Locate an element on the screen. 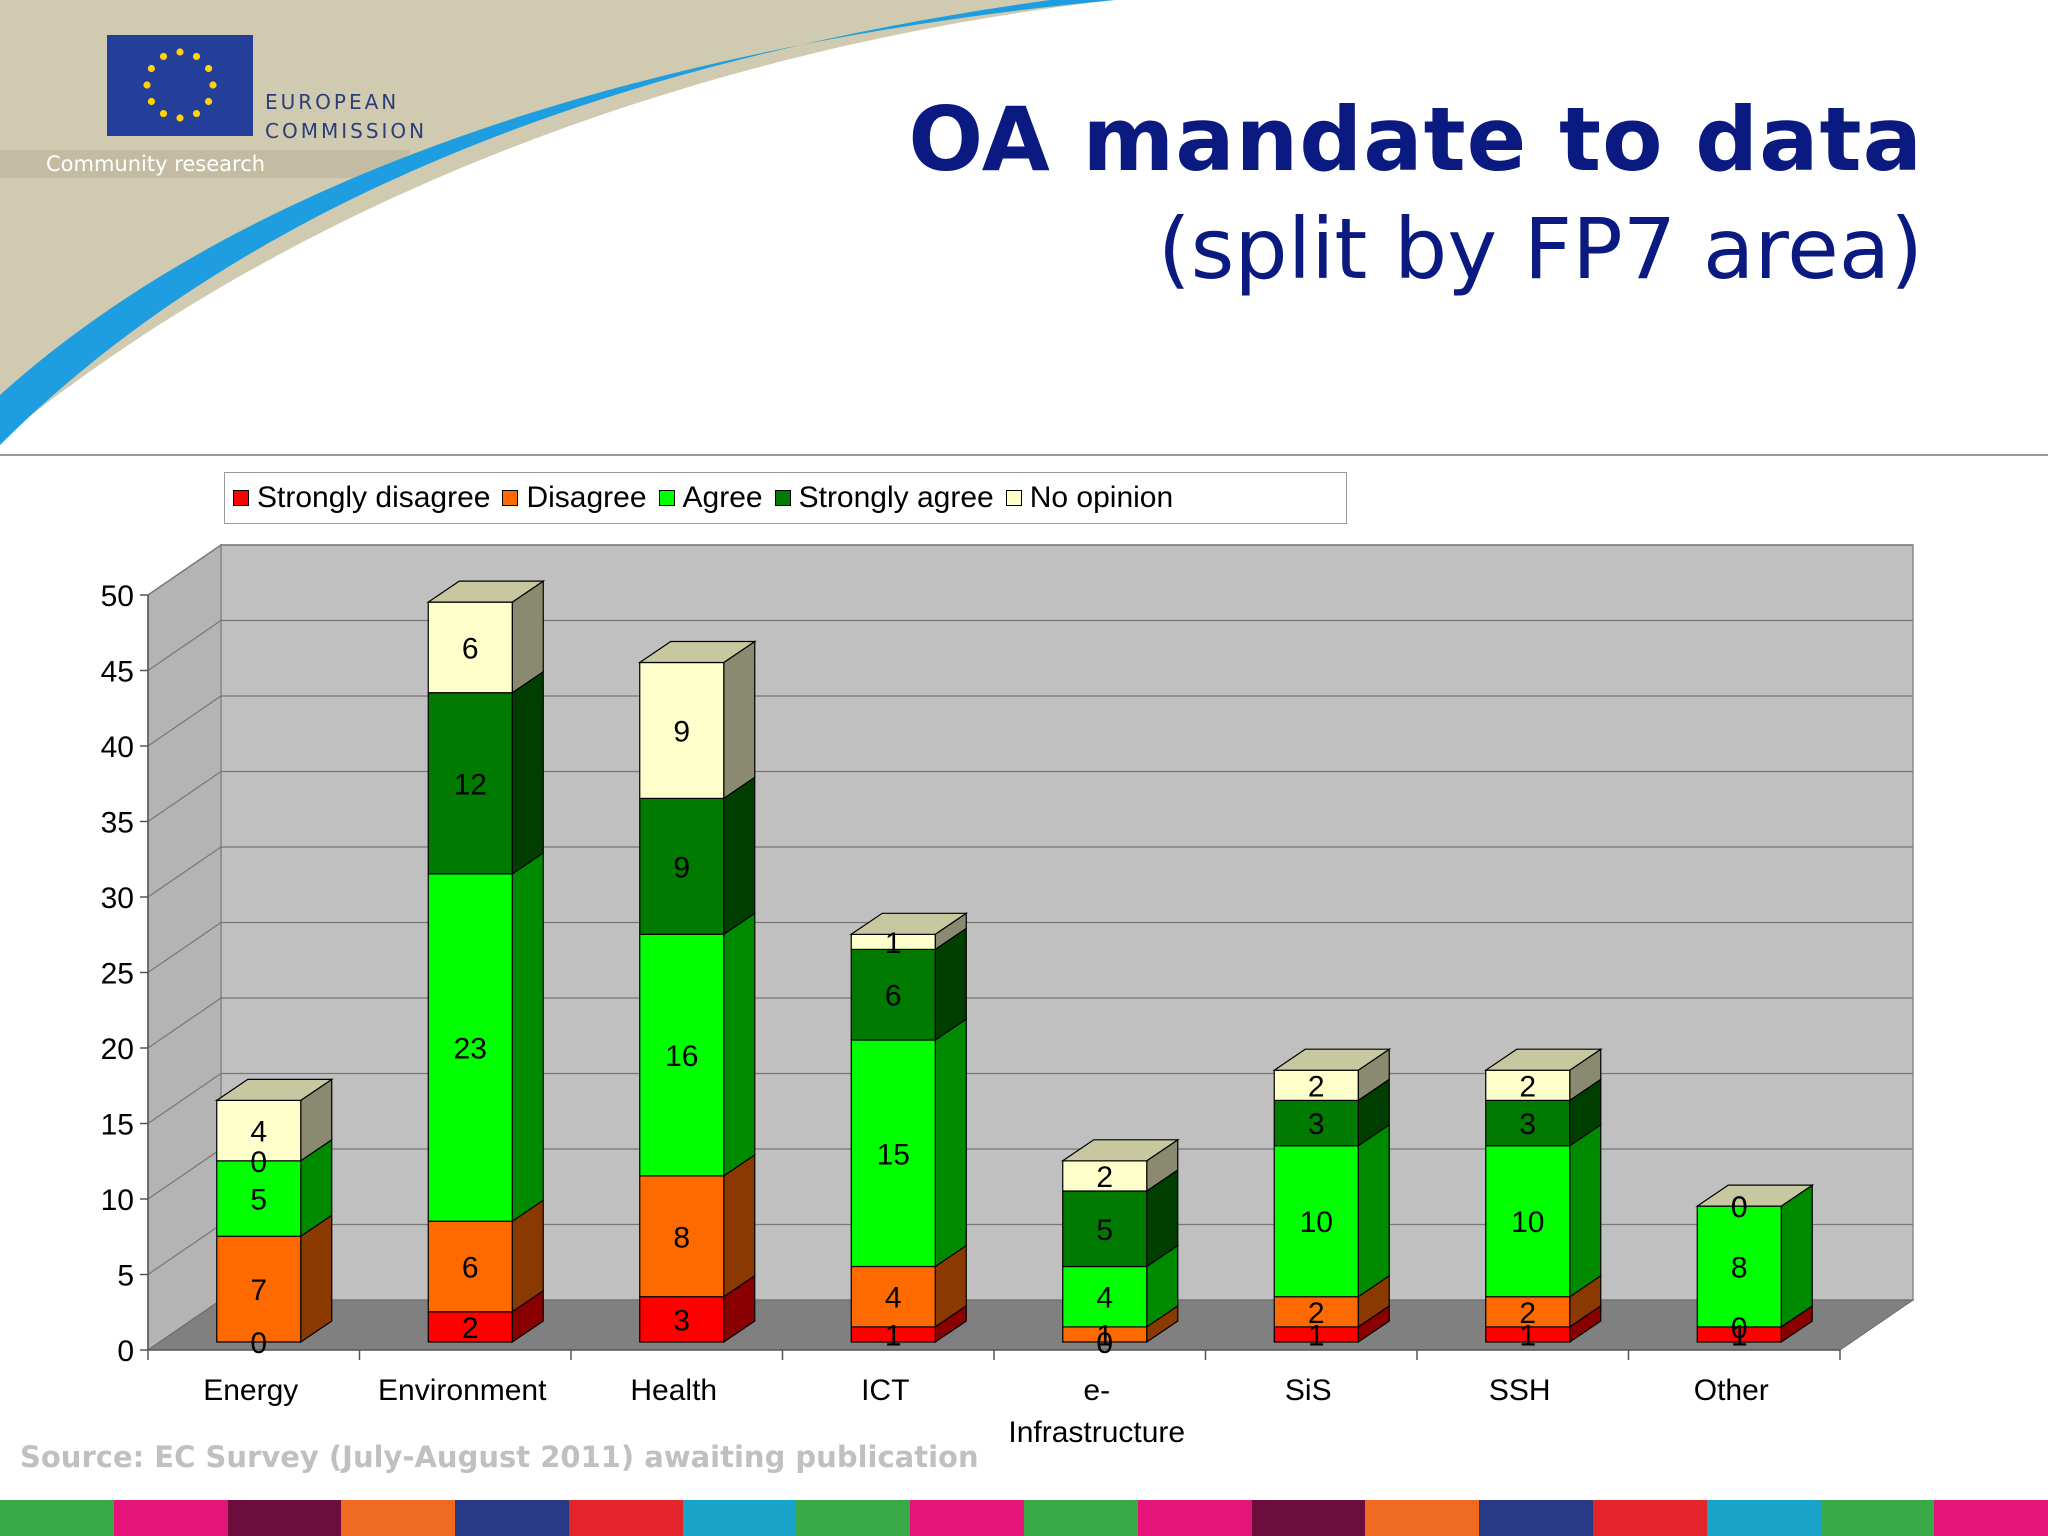 The image size is (2048, 1536). data-label: 1 is located at coordinates (1316, 1335).